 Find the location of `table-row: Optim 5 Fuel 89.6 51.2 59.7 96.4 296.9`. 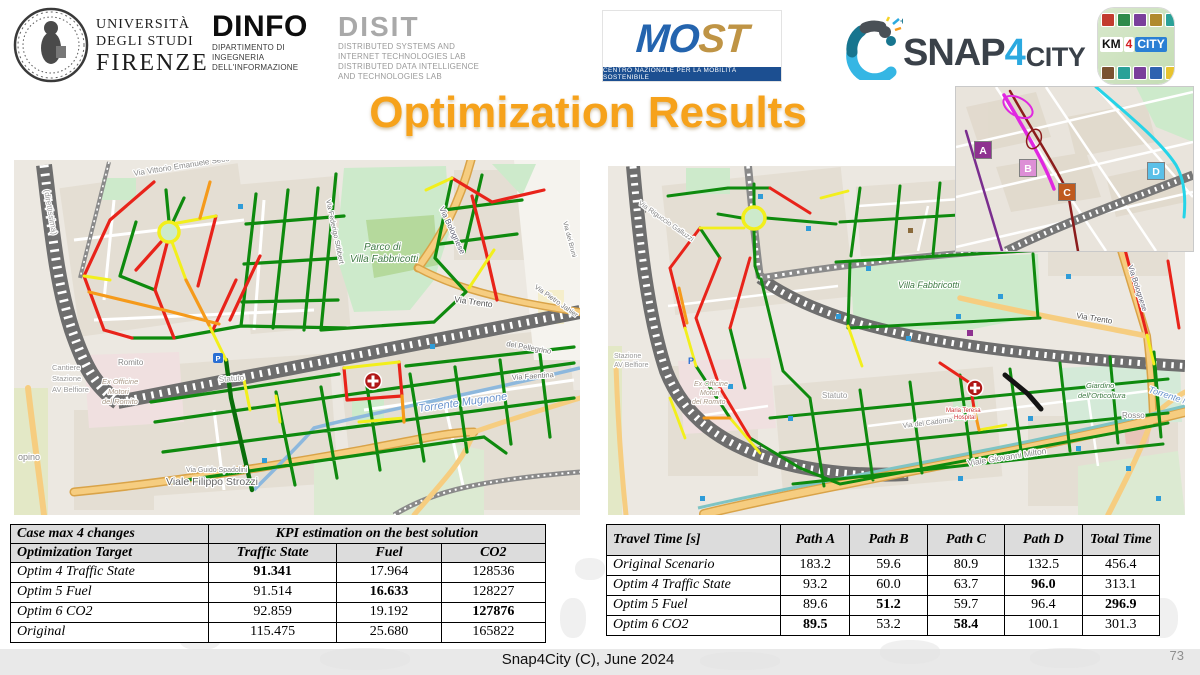

table-row: Optim 5 Fuel 89.6 51.2 59.7 96.4 296.9 is located at coordinates (883, 605).